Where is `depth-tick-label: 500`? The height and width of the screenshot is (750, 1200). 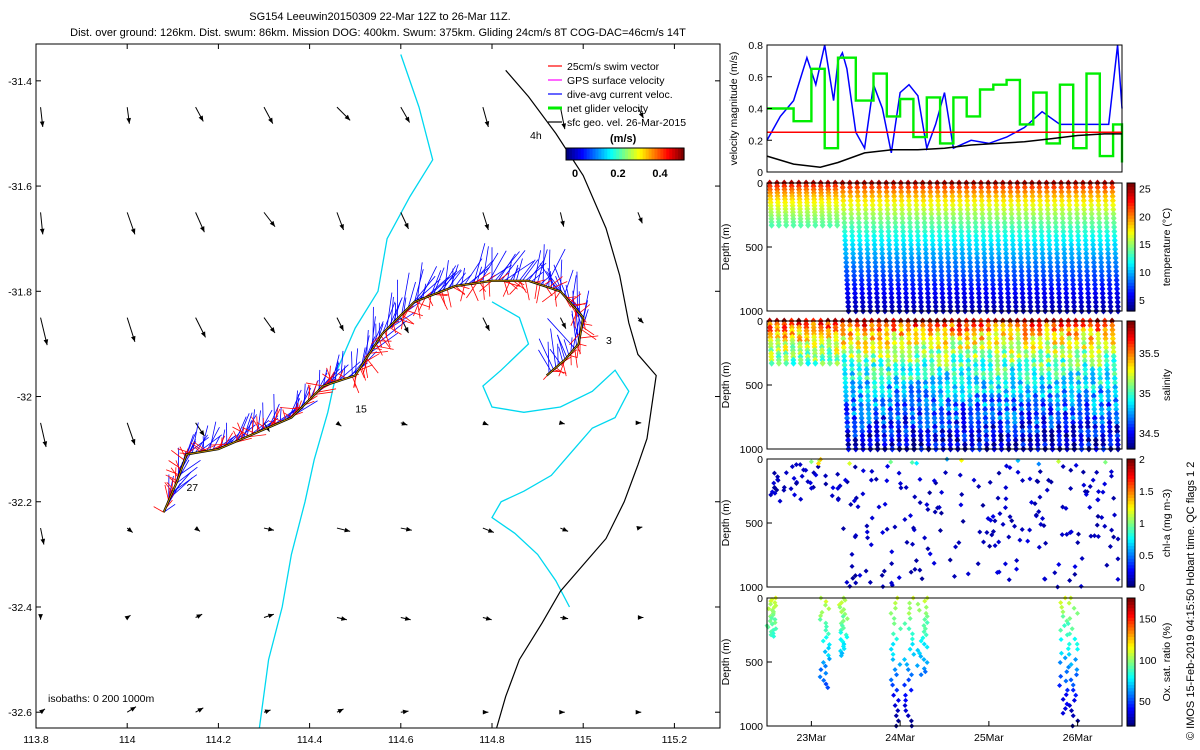 depth-tick-label: 500 is located at coordinates (754, 524).